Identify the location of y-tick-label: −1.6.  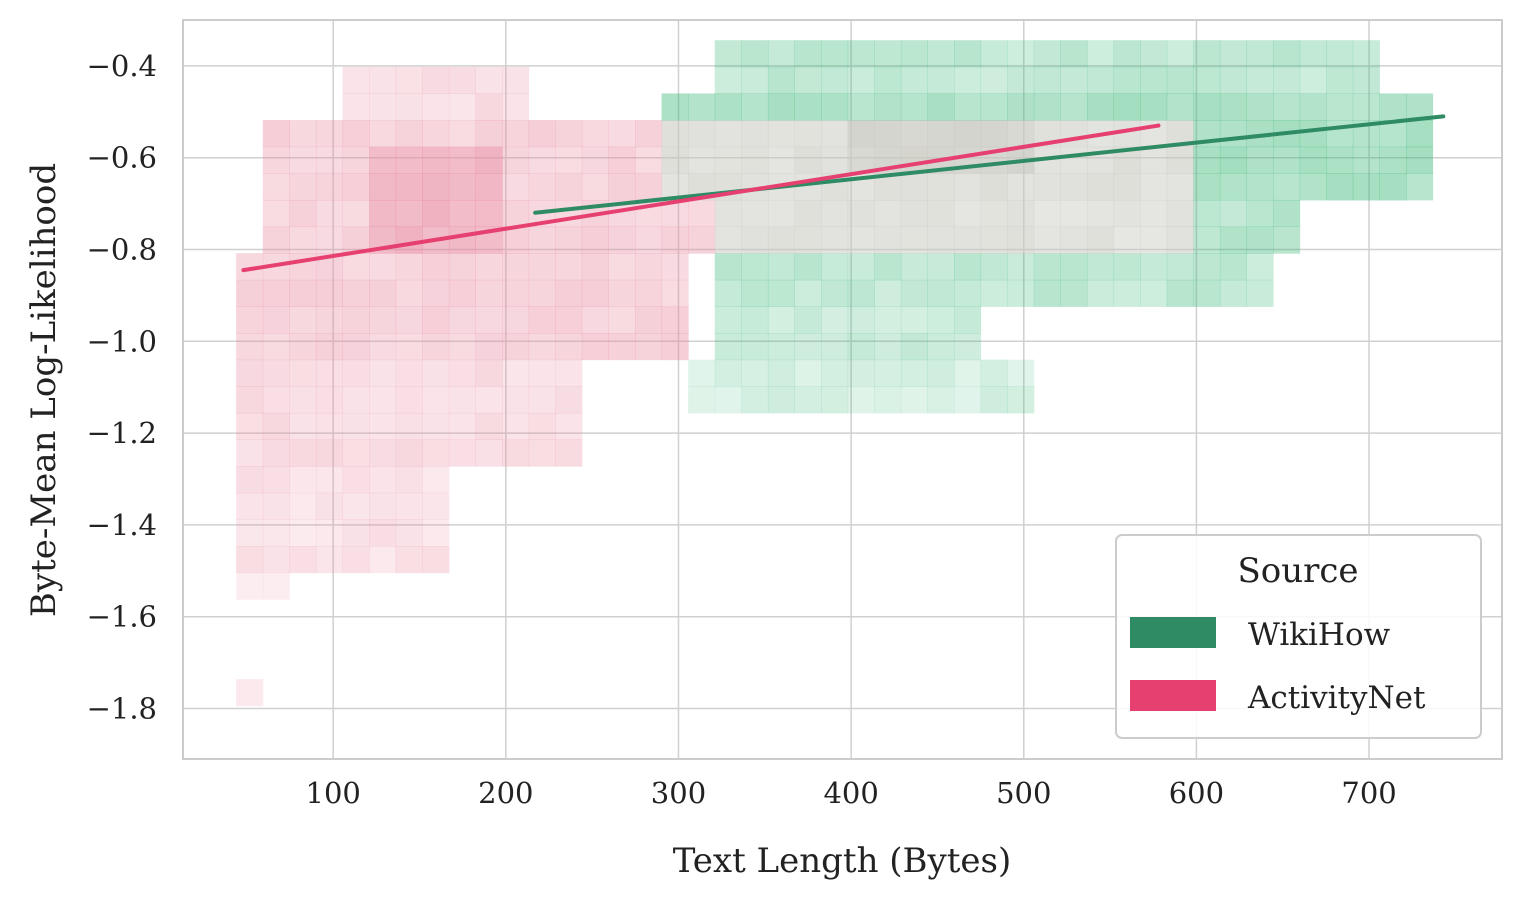
(122, 617).